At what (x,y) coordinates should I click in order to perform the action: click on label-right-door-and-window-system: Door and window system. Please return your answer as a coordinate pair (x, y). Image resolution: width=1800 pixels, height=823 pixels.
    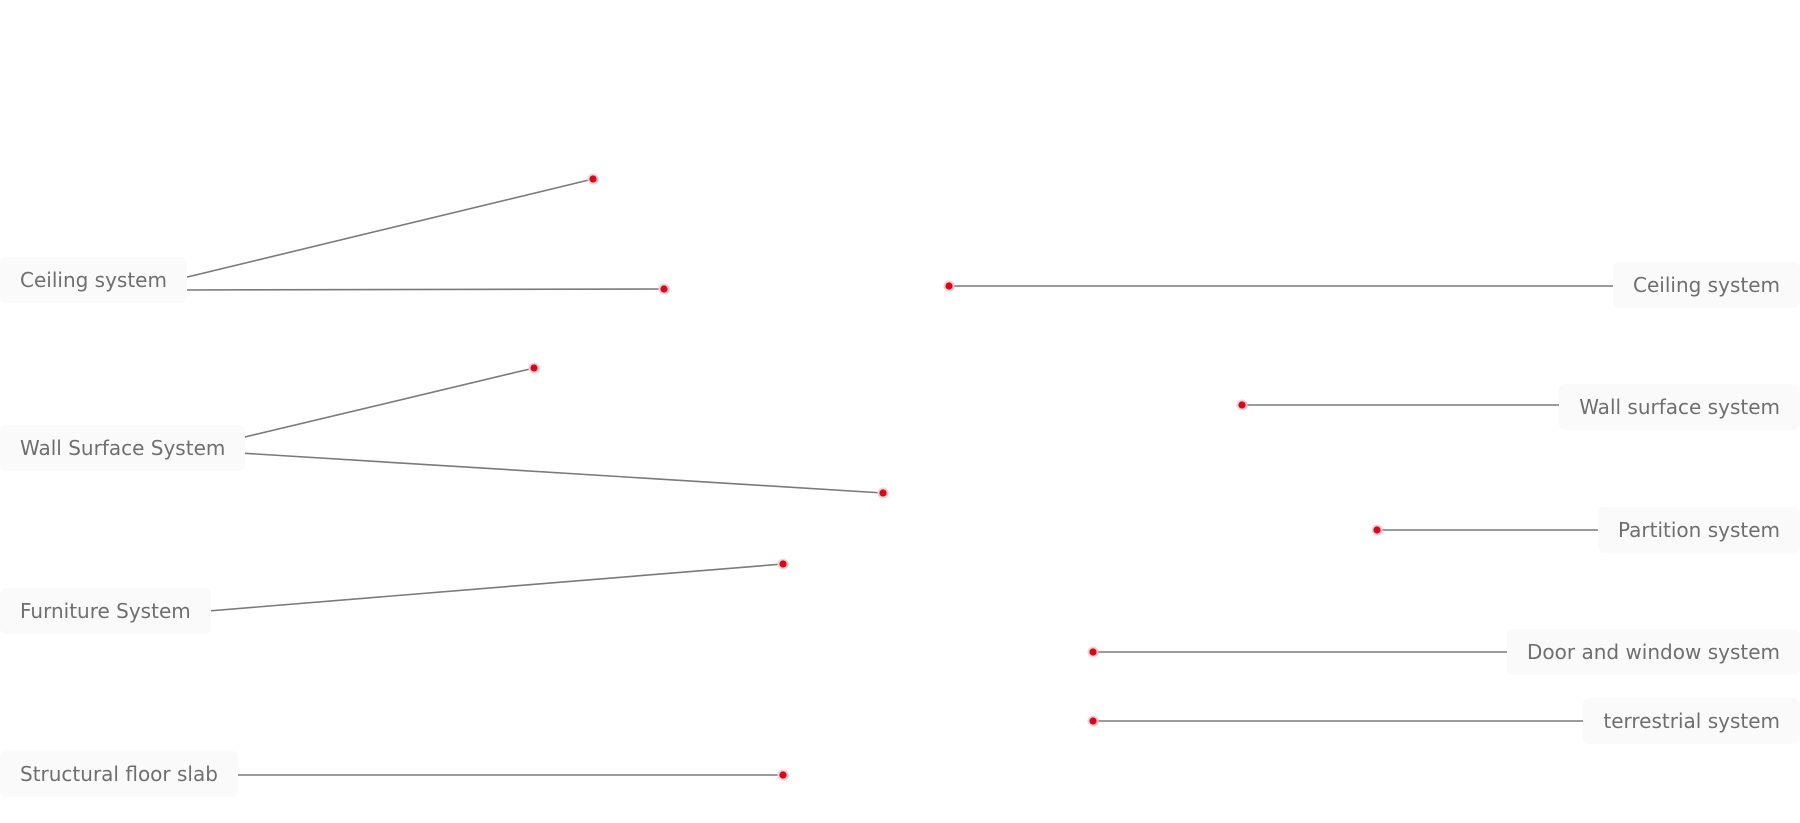
    Looking at the image, I should click on (1653, 652).